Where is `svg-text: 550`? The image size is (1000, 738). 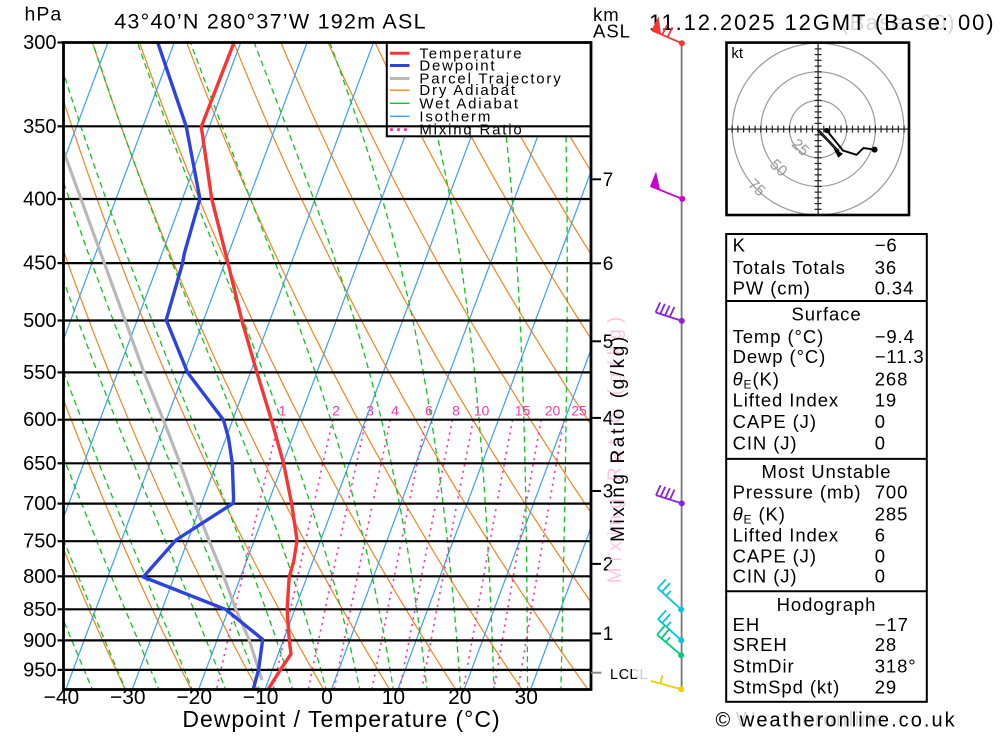
svg-text: 550 is located at coordinates (39, 373).